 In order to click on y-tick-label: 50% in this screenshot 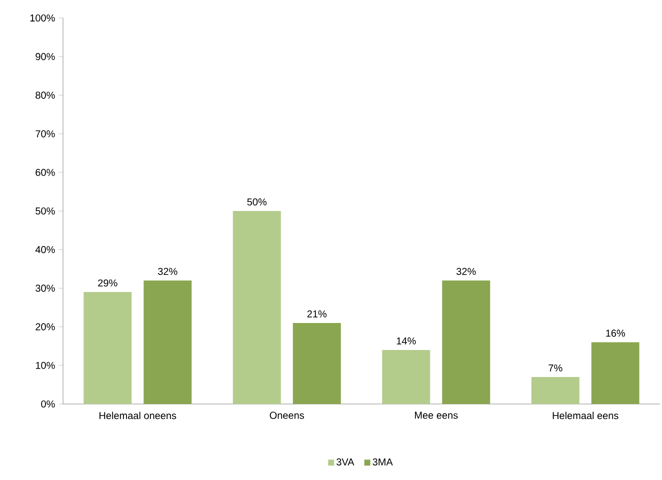, I will do `click(45, 211)`.